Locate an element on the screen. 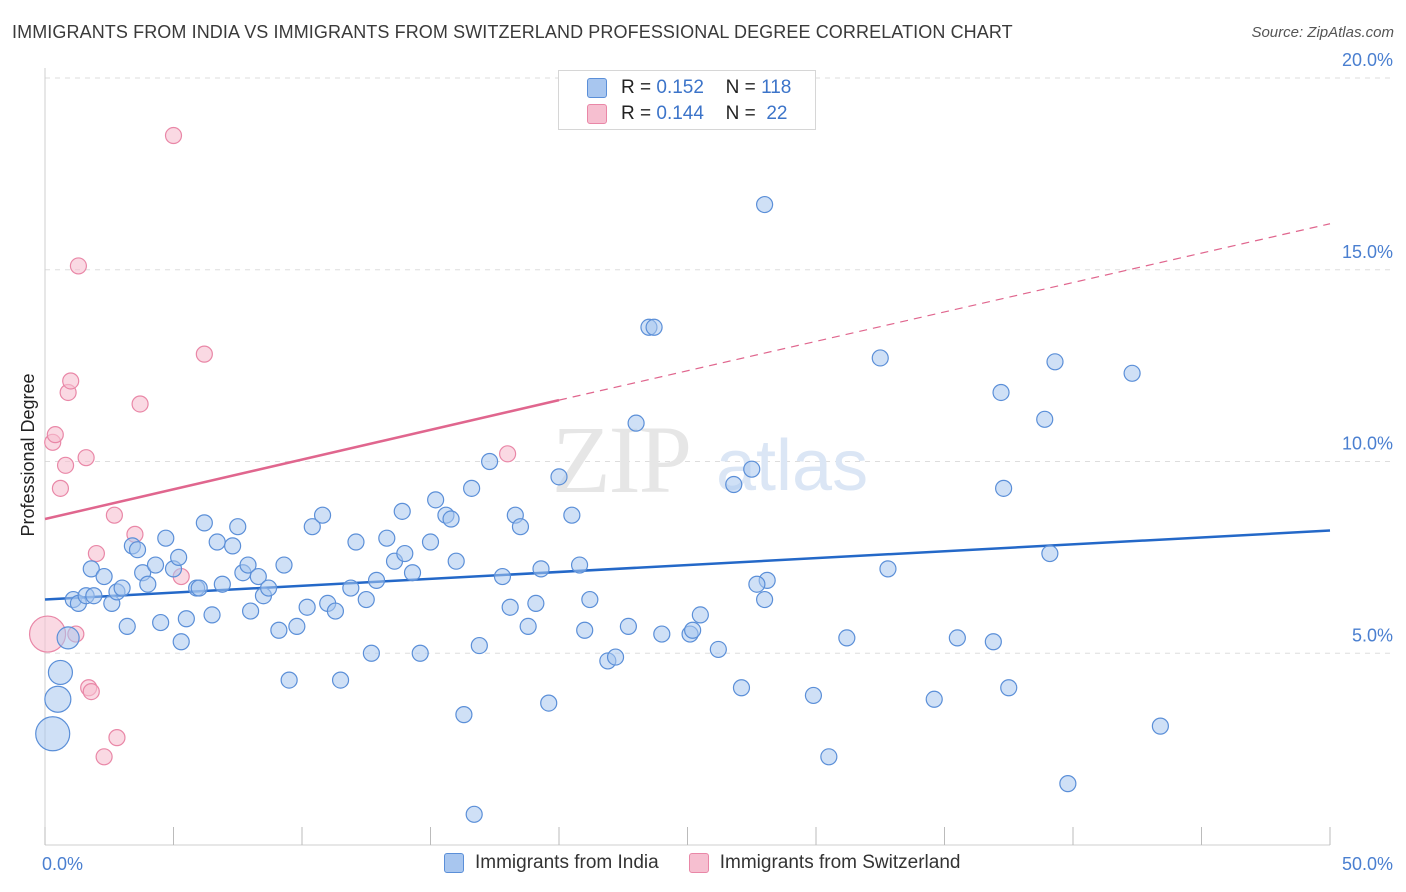 The image size is (1406, 892). stats-r-label-india: R = is located at coordinates (636, 87).